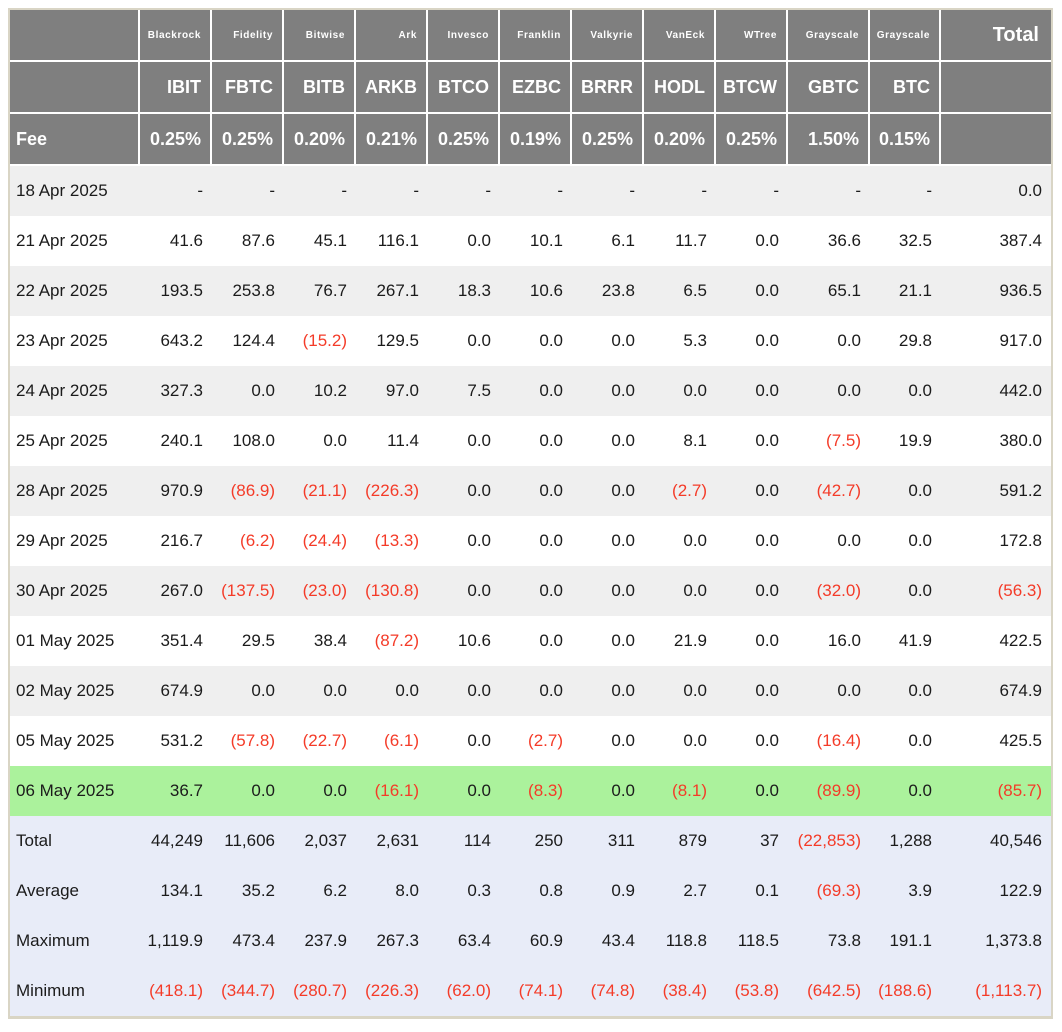  What do you see at coordinates (680, 291) in the screenshot?
I see `row-2-value-7: 6.5` at bounding box center [680, 291].